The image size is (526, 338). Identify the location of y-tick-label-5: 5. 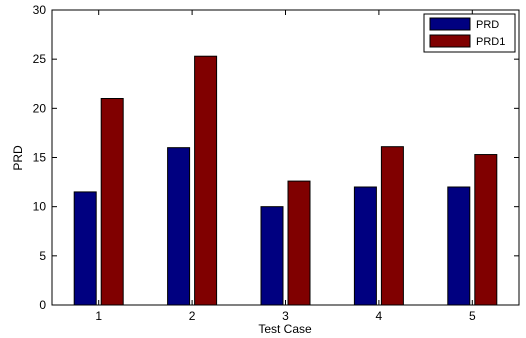
(42, 256).